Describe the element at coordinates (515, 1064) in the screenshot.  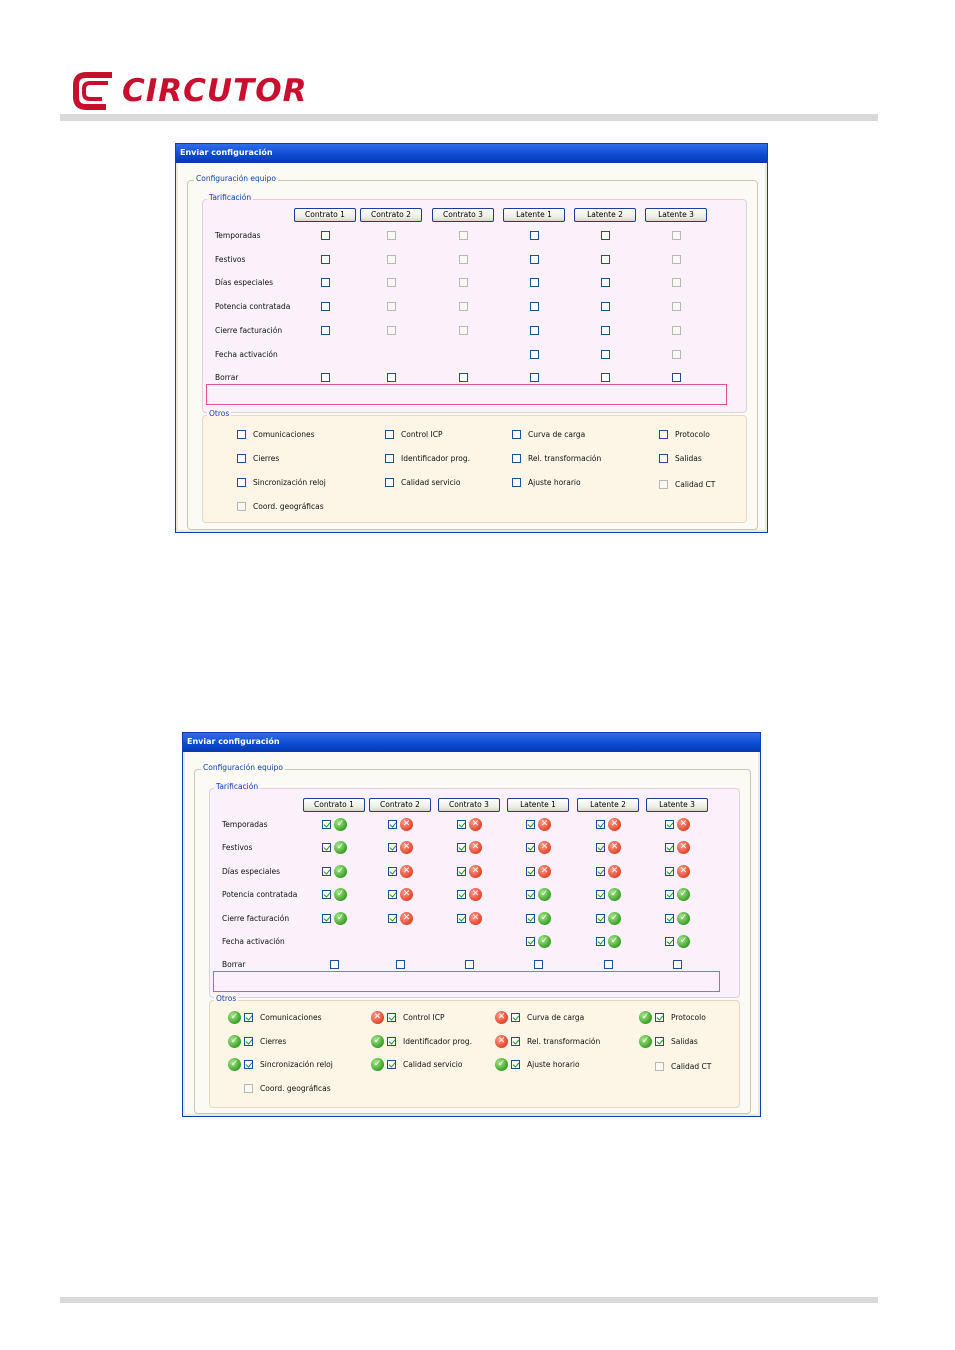
I see `checkbox-ajuste-horario` at that location.